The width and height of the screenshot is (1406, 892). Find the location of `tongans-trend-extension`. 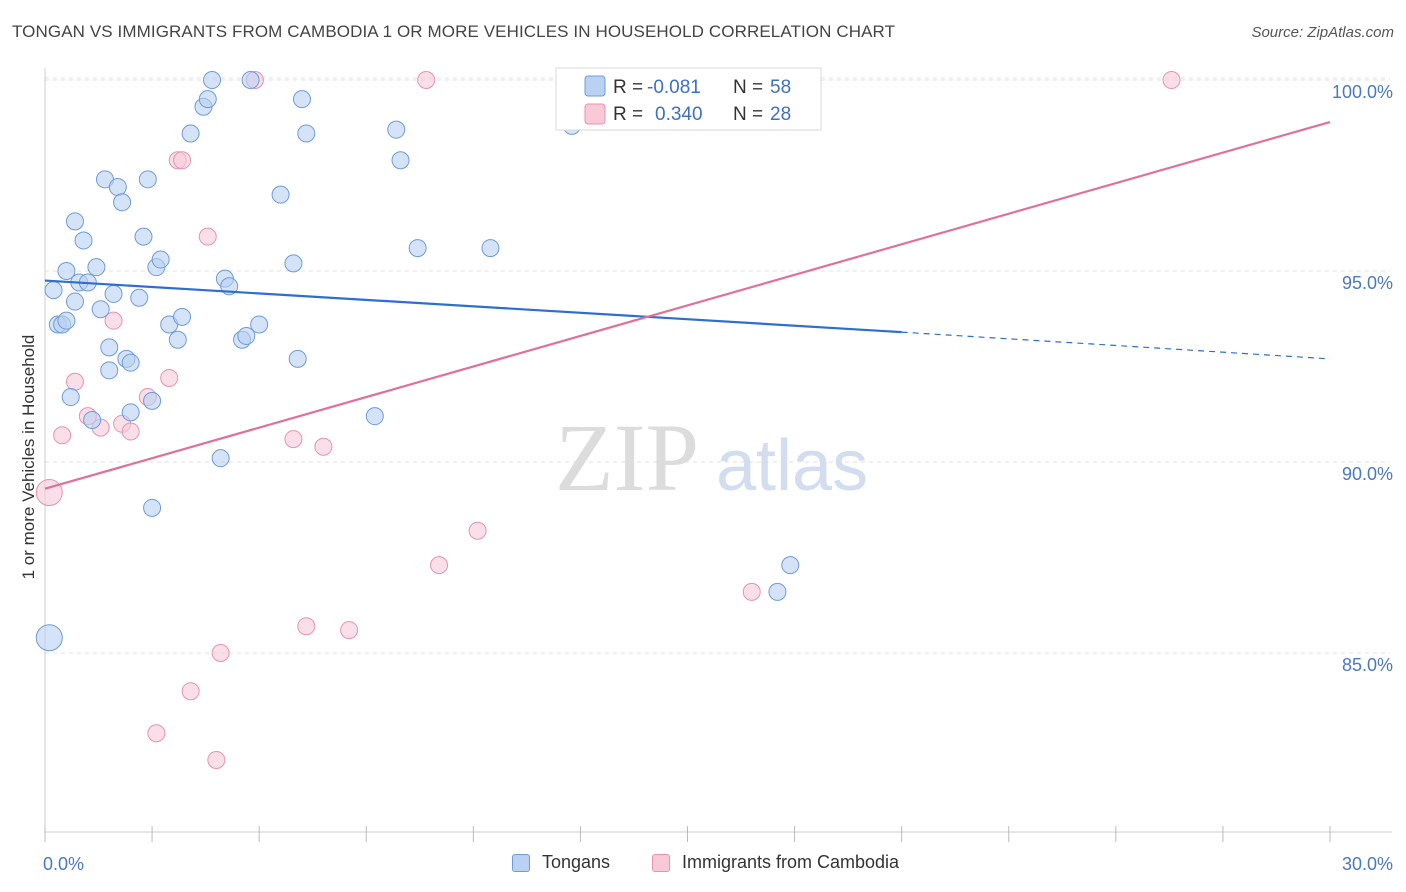

tongans-trend-extension is located at coordinates (1116, 345).